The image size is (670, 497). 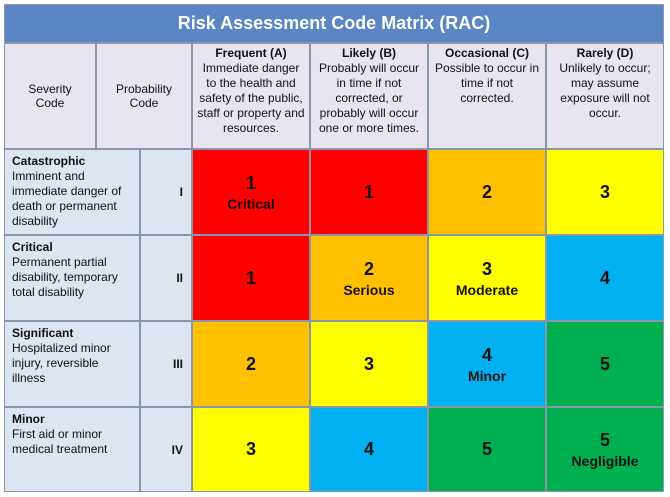 I want to click on risk-cell: 4 Minor, so click(x=487, y=364).